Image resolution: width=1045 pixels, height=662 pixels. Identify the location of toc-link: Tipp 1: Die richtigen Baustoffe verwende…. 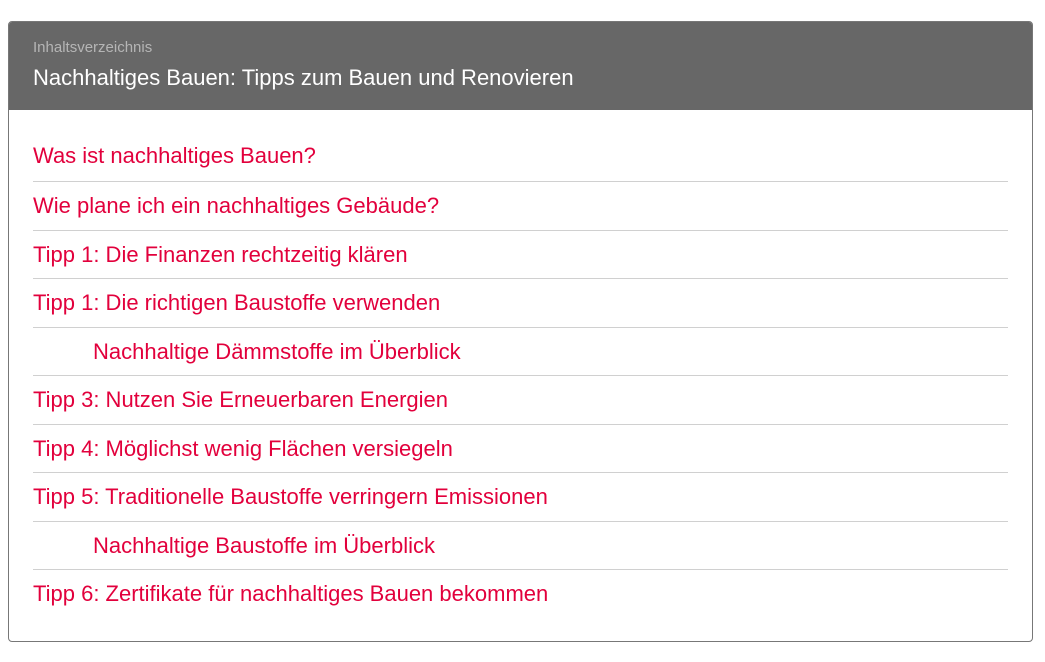
(237, 302).